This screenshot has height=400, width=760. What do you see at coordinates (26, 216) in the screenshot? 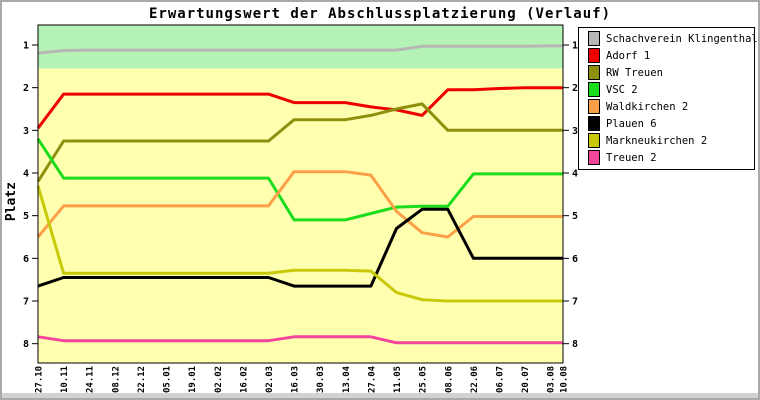
I see `y-tick-label-left: 5` at bounding box center [26, 216].